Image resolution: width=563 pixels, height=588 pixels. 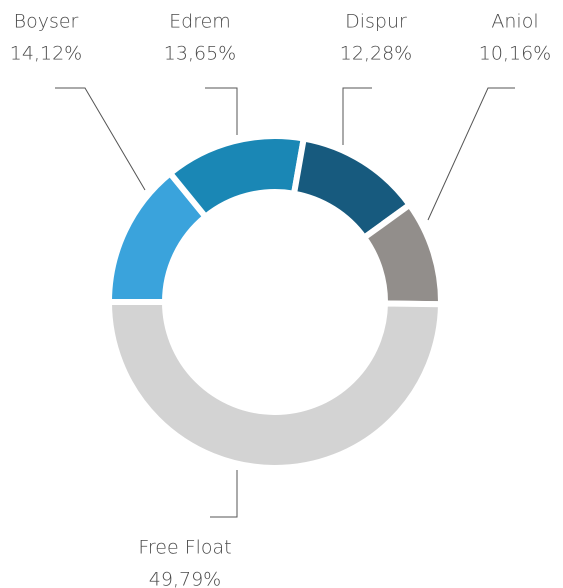 What do you see at coordinates (185, 578) in the screenshot?
I see `value-label: 49,79%` at bounding box center [185, 578].